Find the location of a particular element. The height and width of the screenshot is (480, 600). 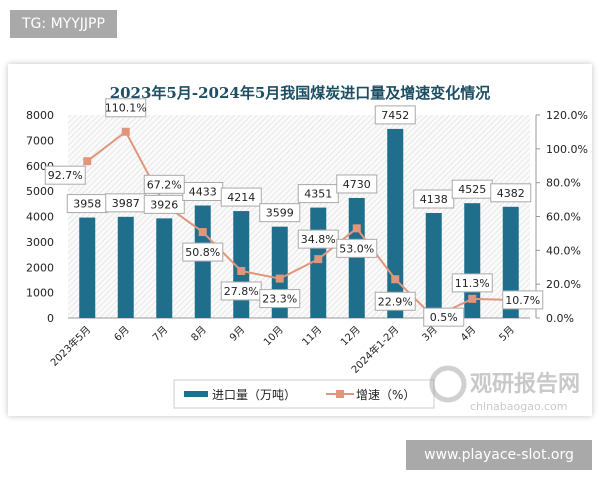

bar-data-label: 4525 is located at coordinates (472, 189).